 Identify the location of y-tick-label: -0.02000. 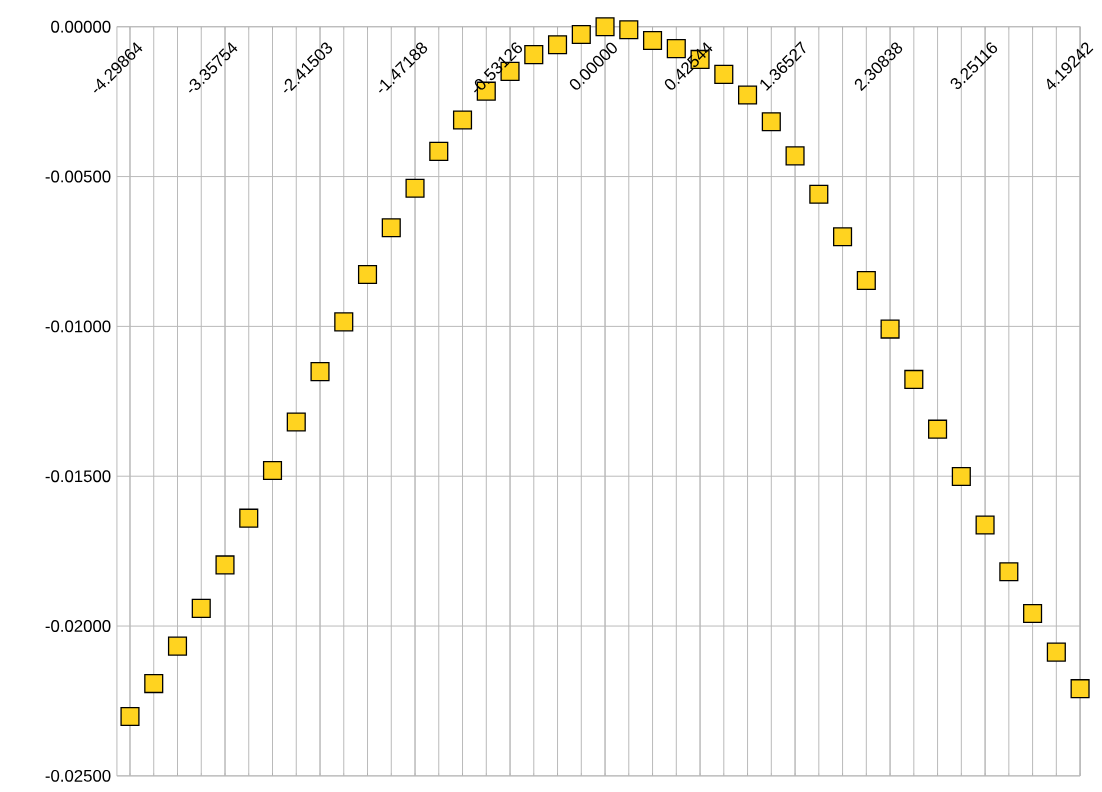
(78, 626).